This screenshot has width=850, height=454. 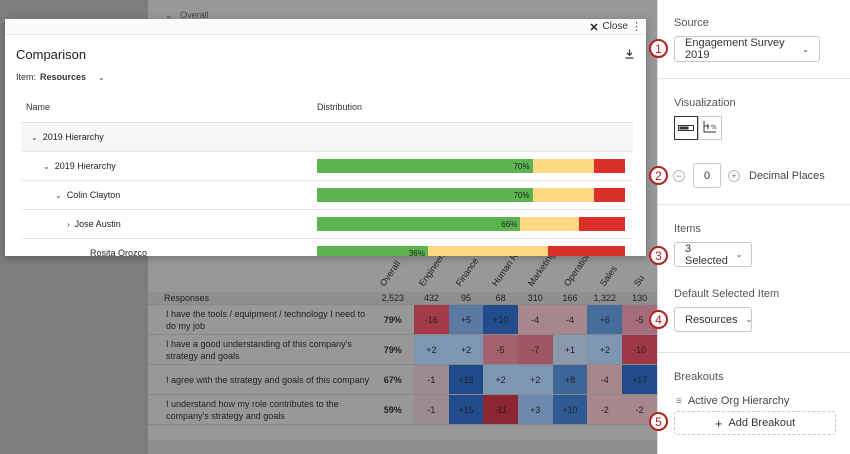 What do you see at coordinates (658, 175) in the screenshot?
I see `callout-badge-2: 2` at bounding box center [658, 175].